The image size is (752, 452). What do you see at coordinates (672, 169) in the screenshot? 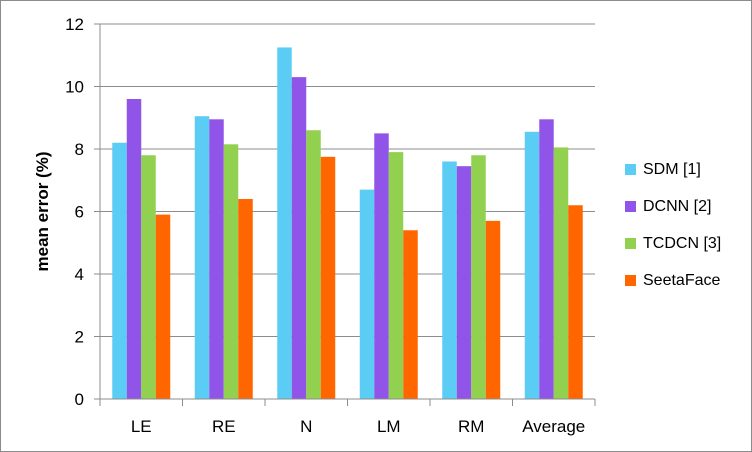
I see `legend-label: SDM [1]` at bounding box center [672, 169].